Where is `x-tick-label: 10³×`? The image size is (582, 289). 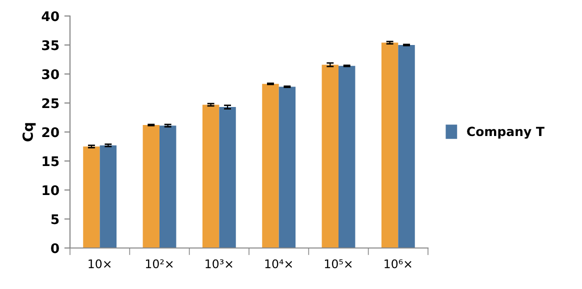 x-tick-label: 10³× is located at coordinates (219, 263).